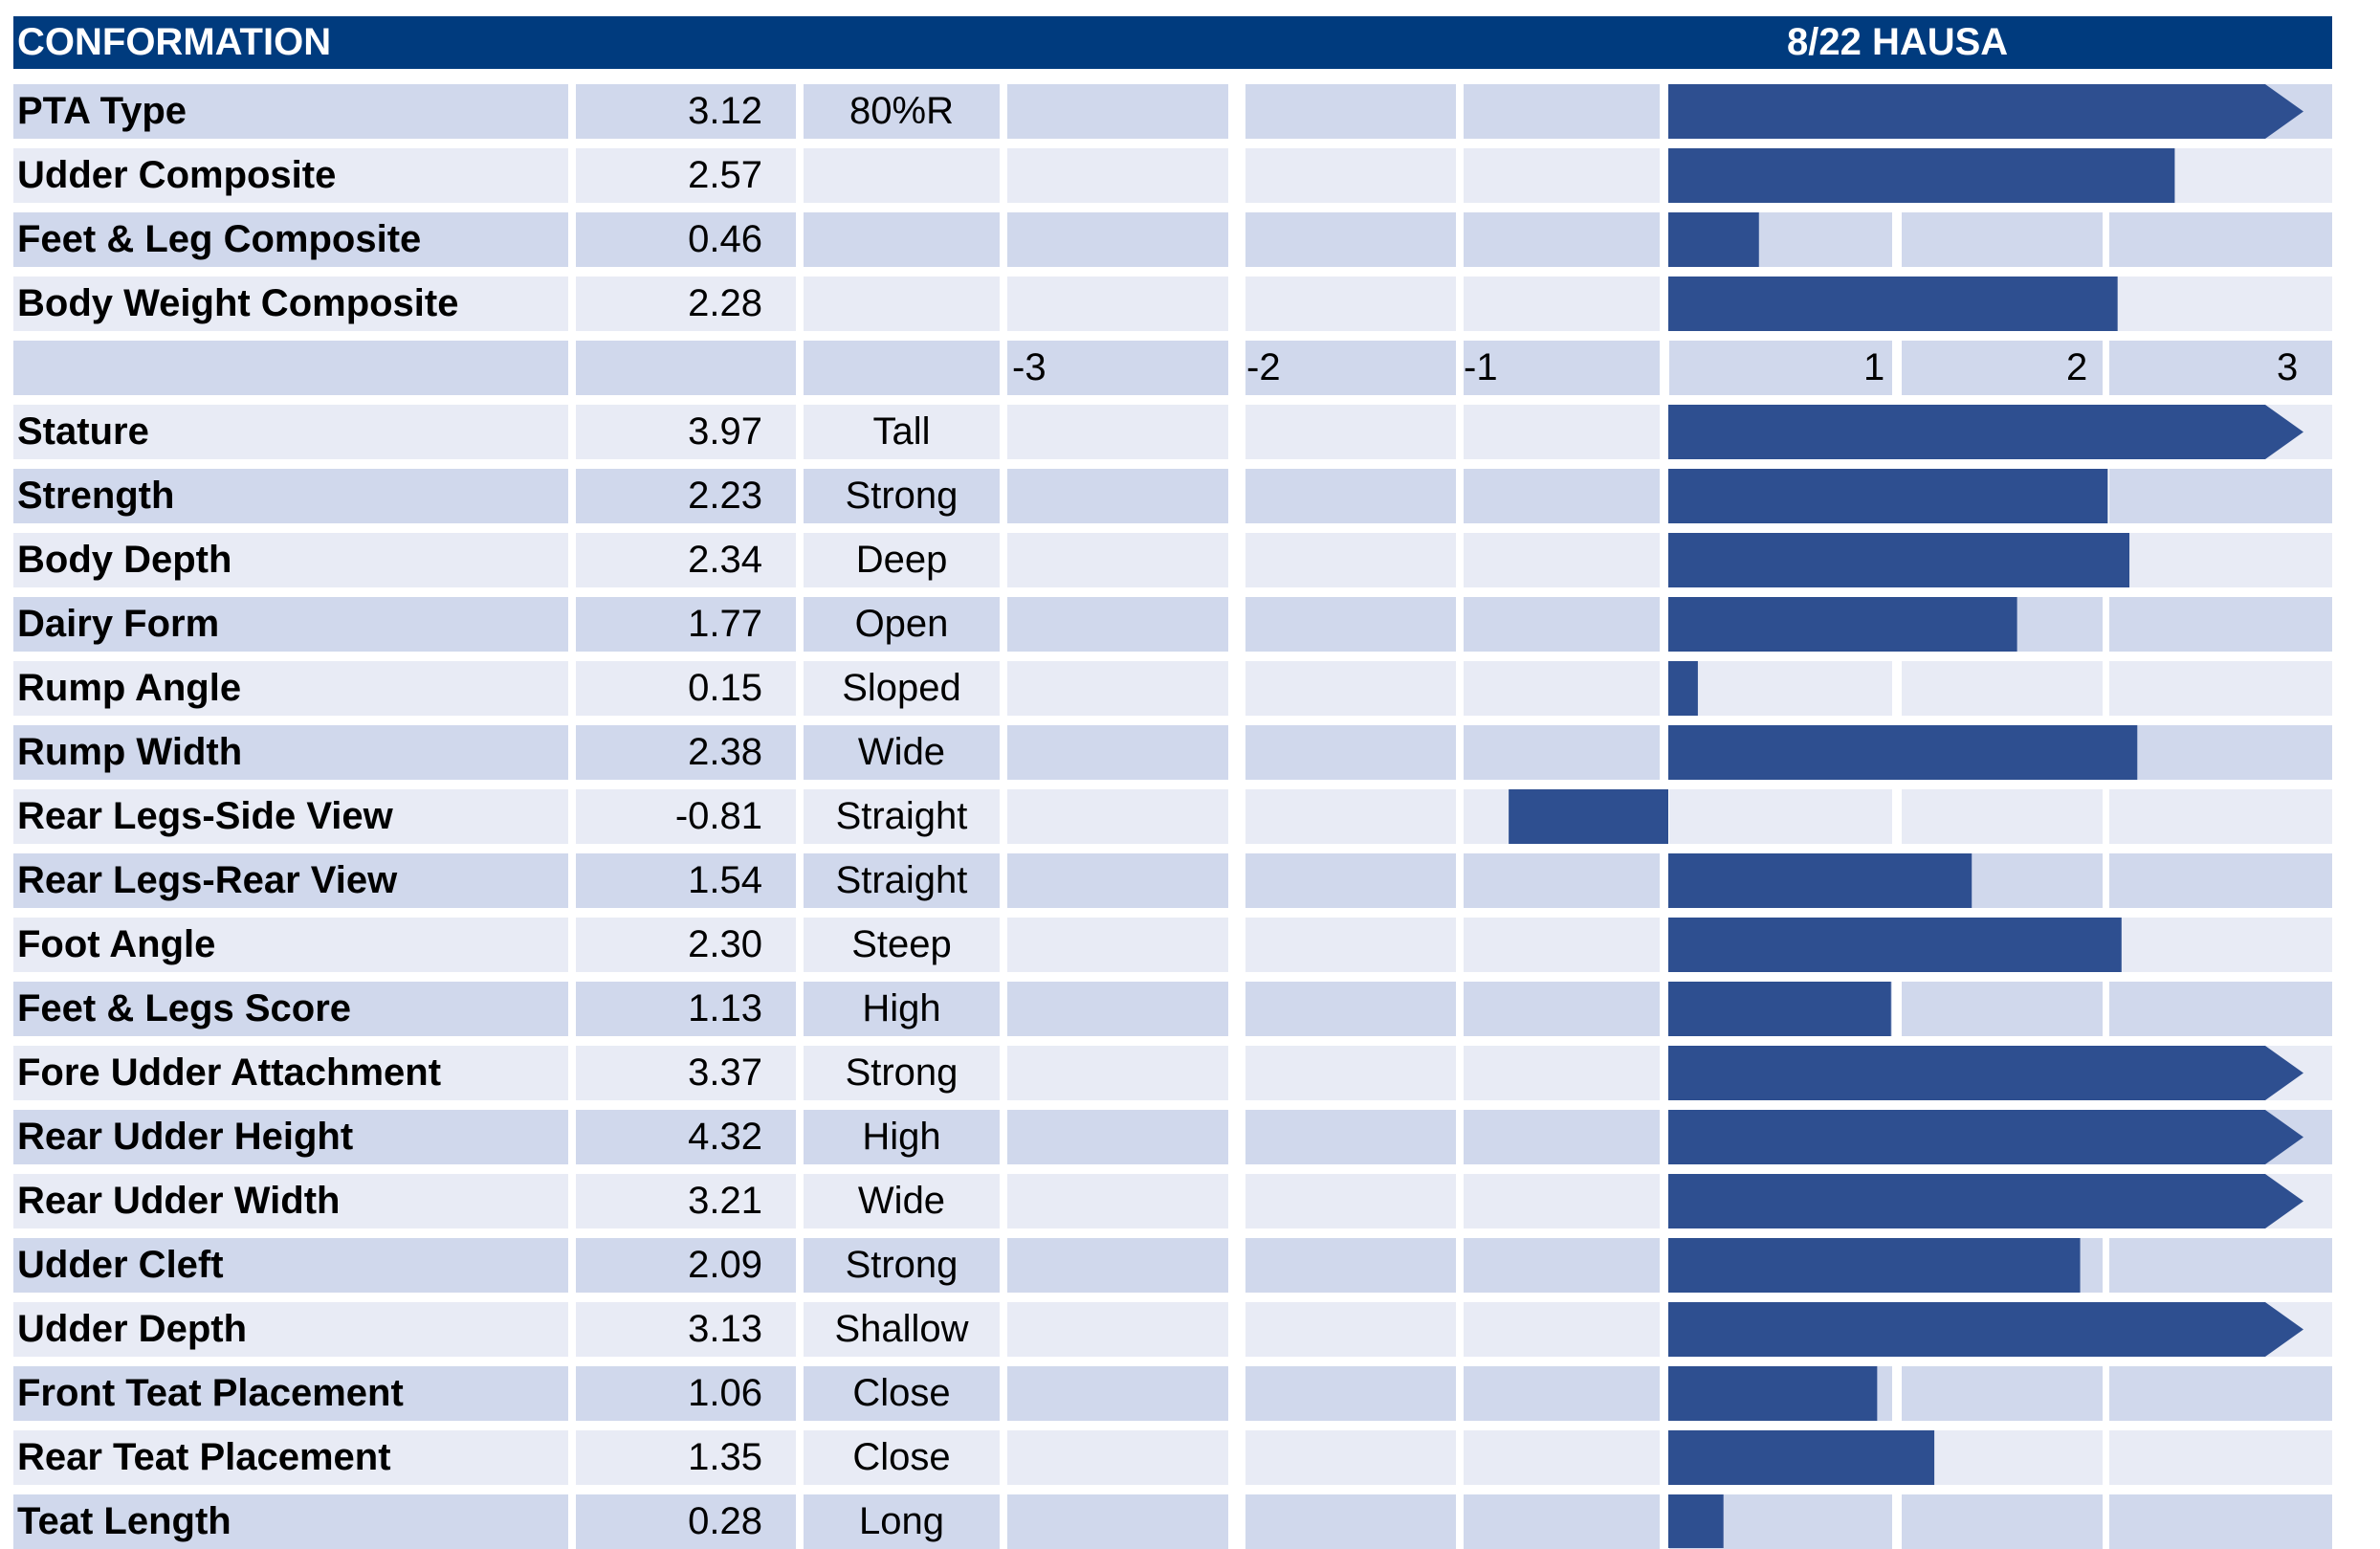  What do you see at coordinates (121, 1265) in the screenshot?
I see `trait-label: Udder Cleft` at bounding box center [121, 1265].